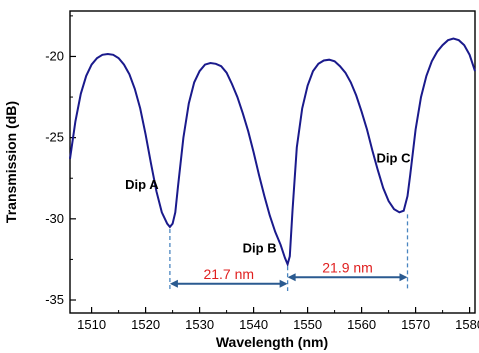 The width and height of the screenshot is (479, 353). What do you see at coordinates (253, 324) in the screenshot?
I see `x-tick-label: 1540` at bounding box center [253, 324].